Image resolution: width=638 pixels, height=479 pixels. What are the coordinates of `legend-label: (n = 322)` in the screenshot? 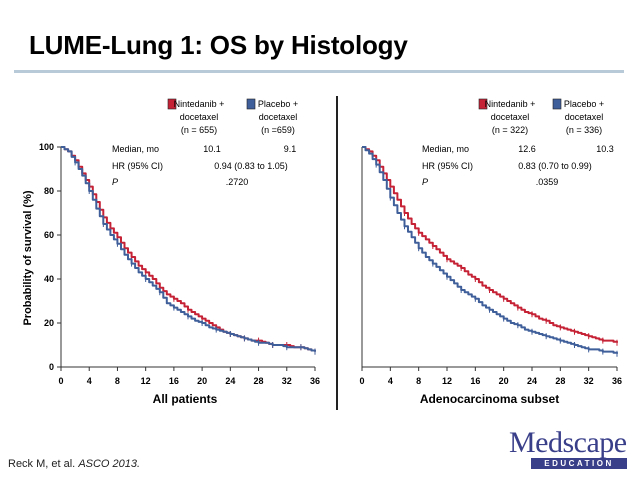 It's located at (510, 130).